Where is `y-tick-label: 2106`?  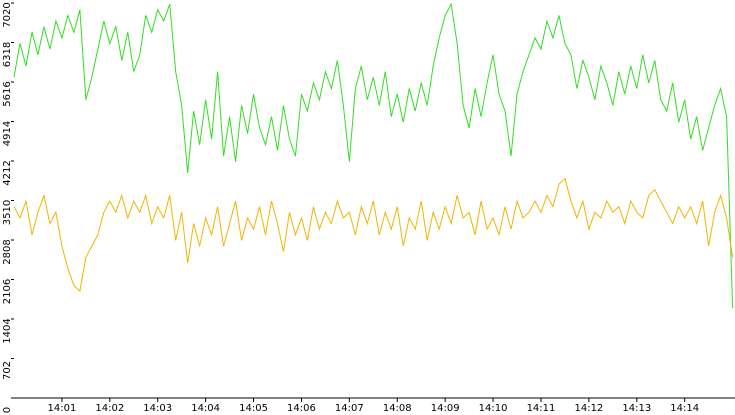
y-tick-label: 2106 is located at coordinates (7, 291).